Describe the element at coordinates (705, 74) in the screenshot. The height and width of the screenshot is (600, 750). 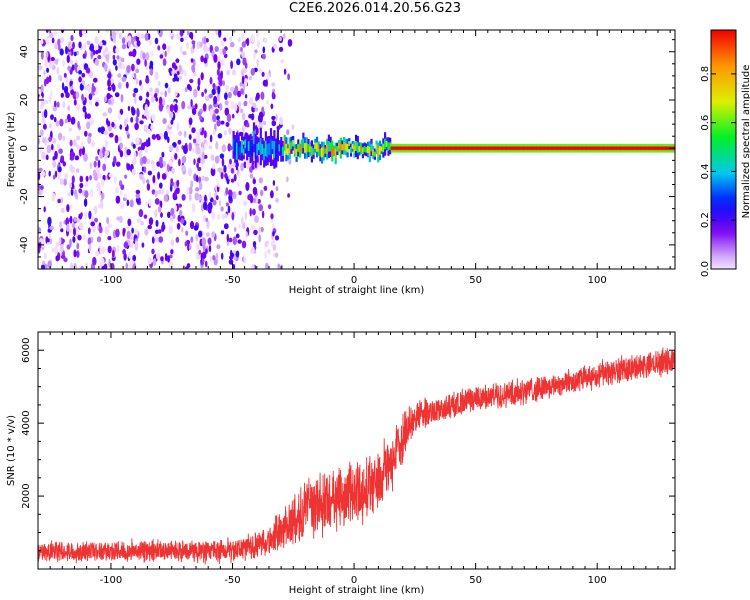
I see `colorbar-tick-label: 0.8` at that location.